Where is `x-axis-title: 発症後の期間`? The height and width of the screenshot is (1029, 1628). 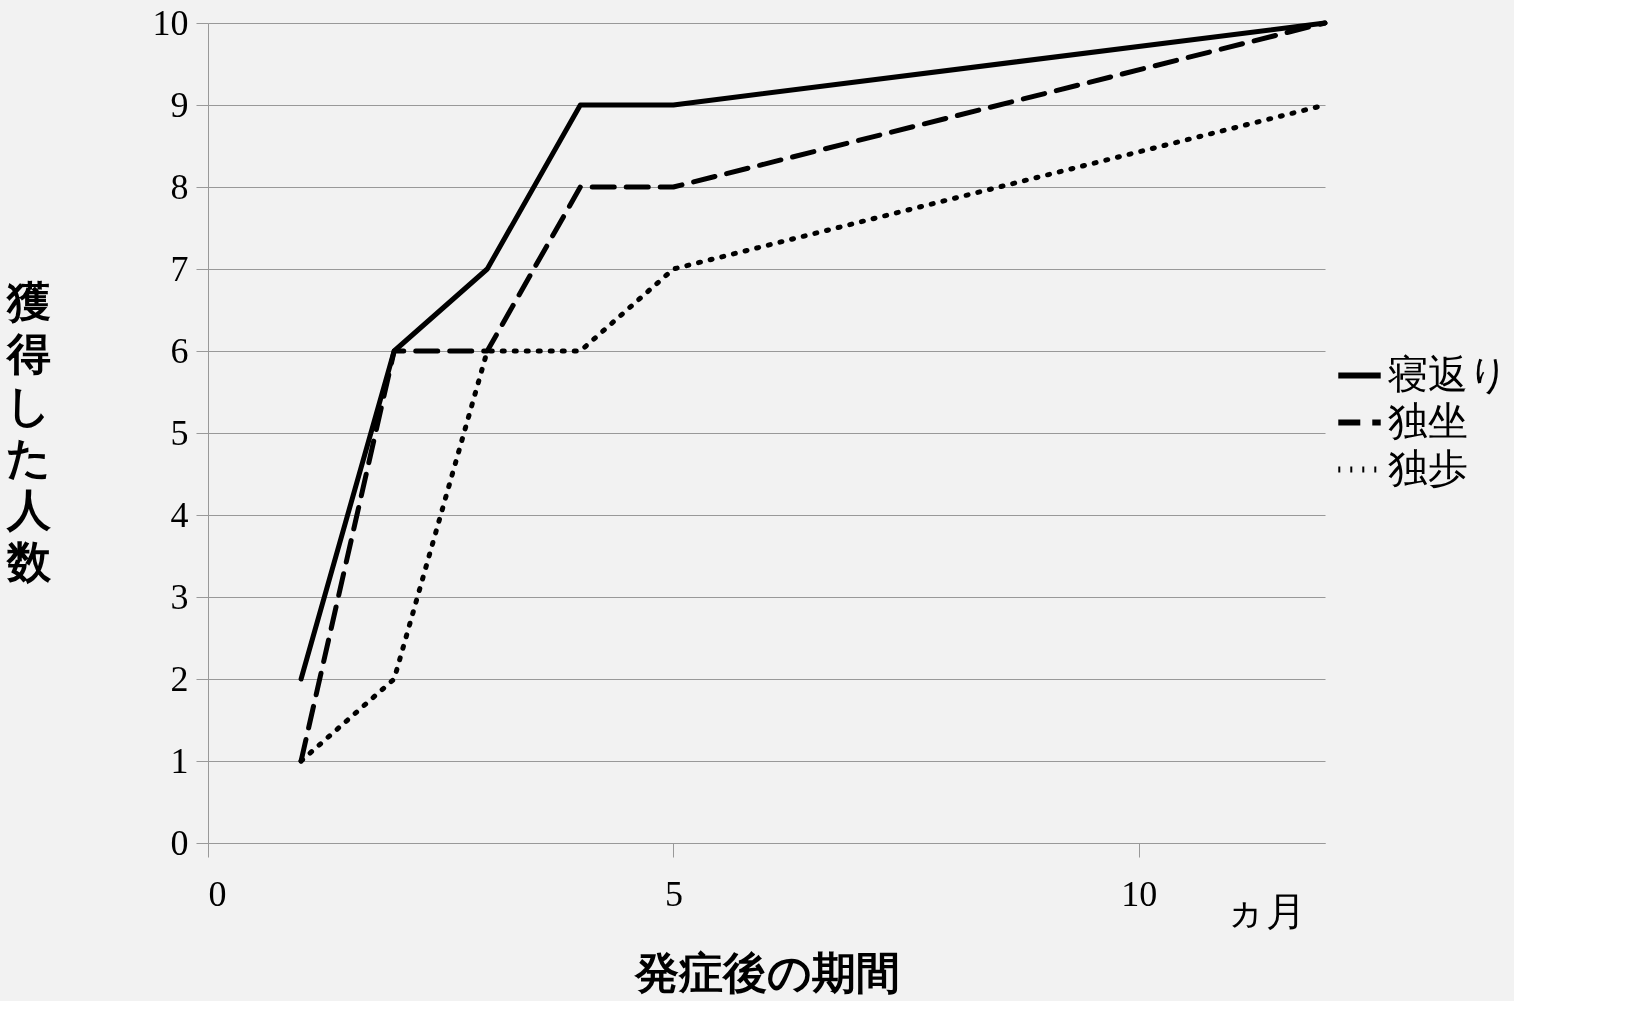 x-axis-title: 発症後の期間 is located at coordinates (766, 972).